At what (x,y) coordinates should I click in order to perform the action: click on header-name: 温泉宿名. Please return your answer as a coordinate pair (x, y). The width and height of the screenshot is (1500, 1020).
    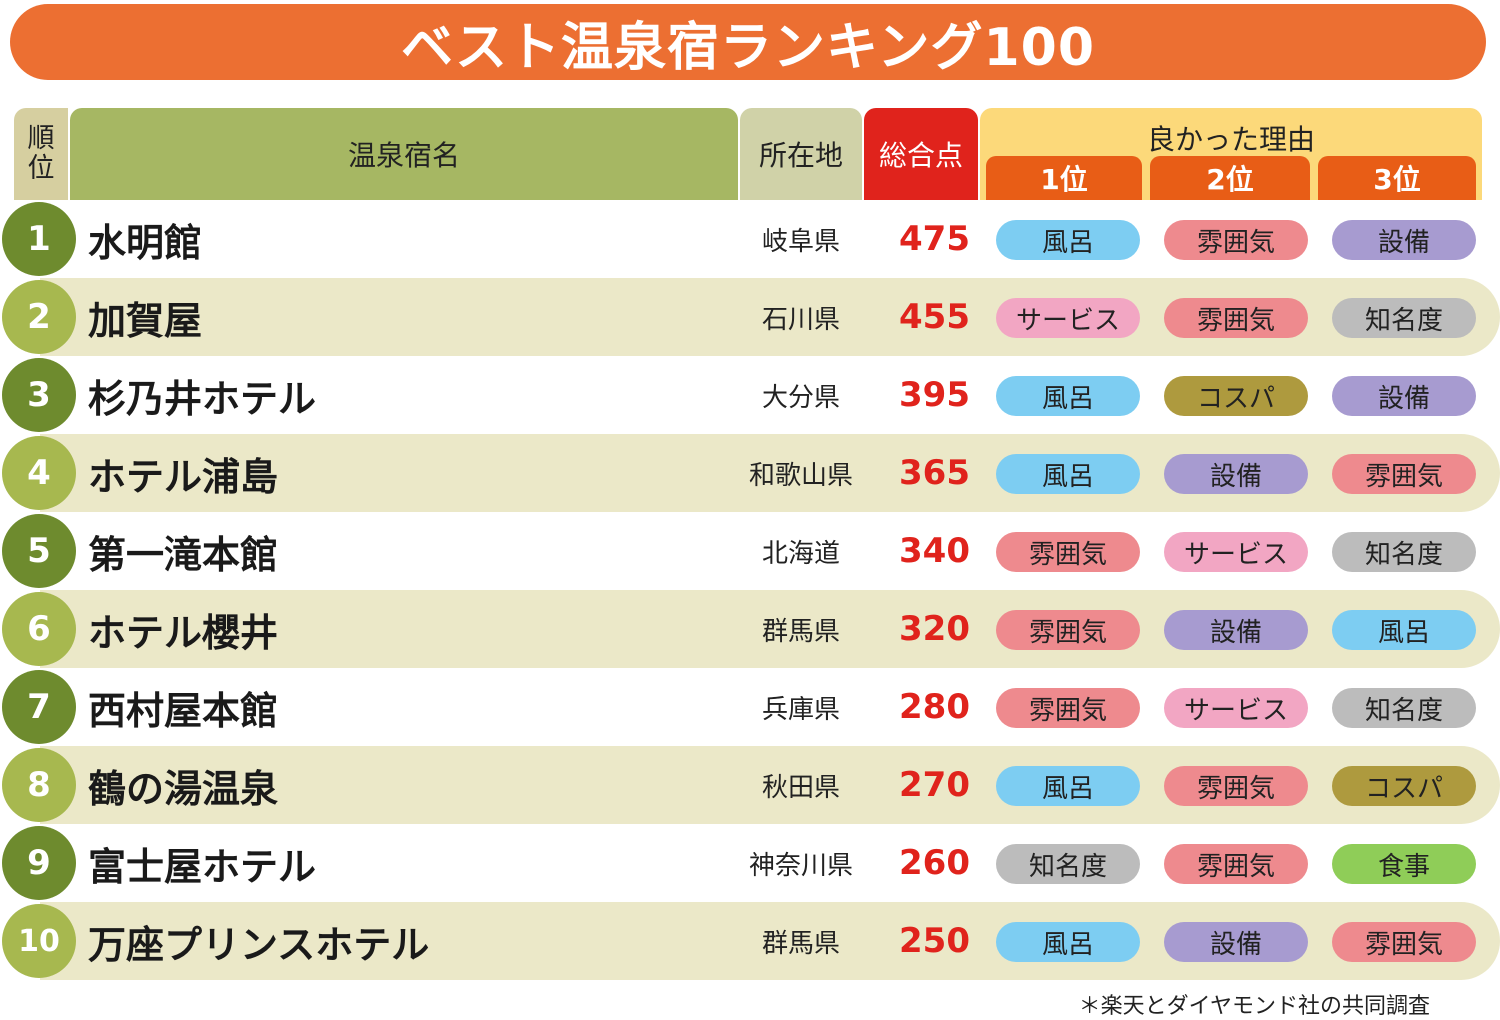
    Looking at the image, I should click on (404, 154).